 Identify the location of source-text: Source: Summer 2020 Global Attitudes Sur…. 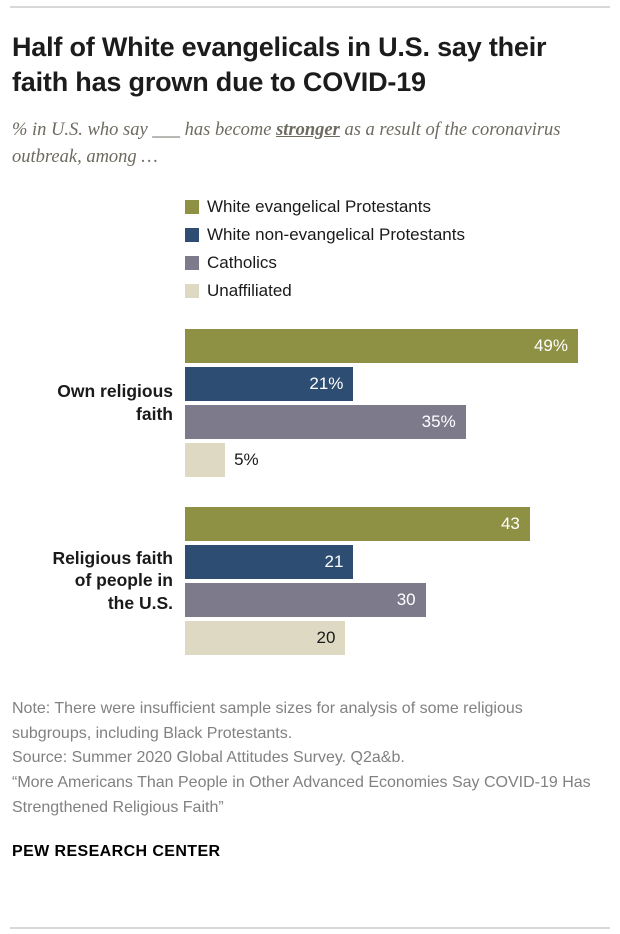
(208, 758).